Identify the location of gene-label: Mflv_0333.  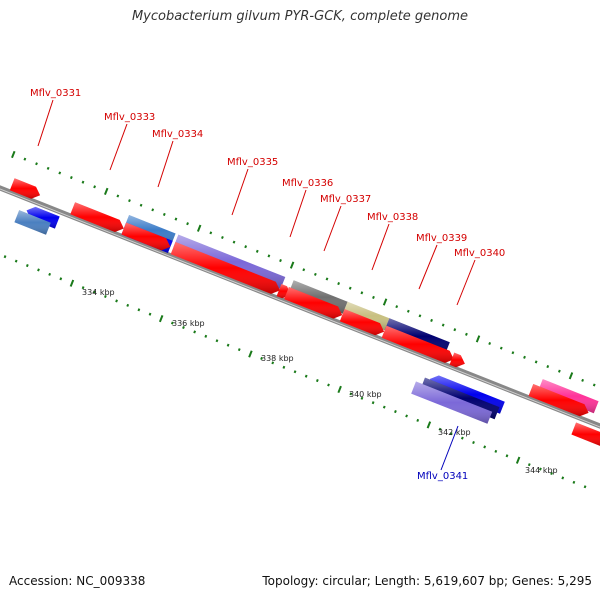
(129, 117).